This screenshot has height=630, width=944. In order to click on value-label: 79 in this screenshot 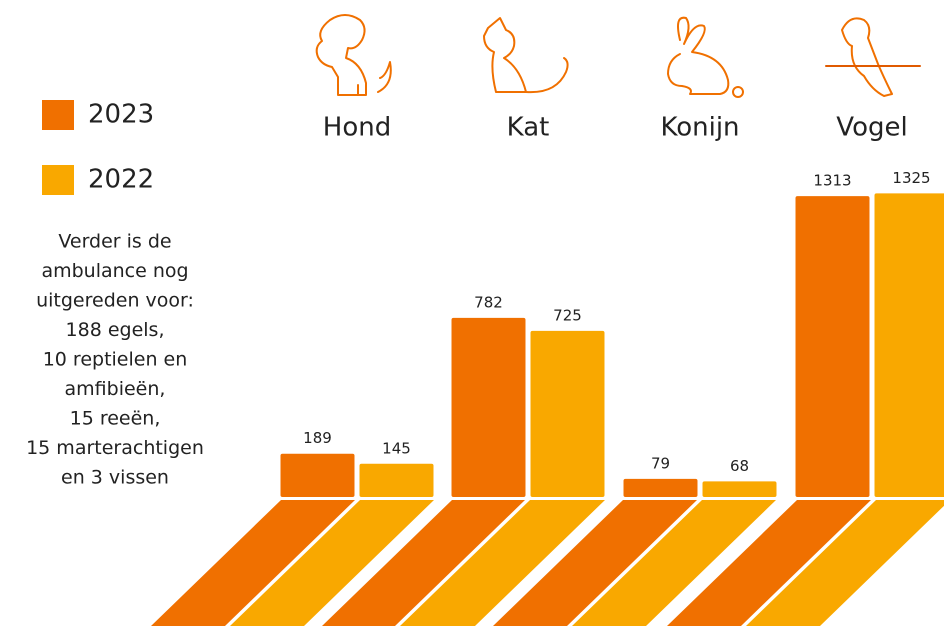, I will do `click(660, 463)`.